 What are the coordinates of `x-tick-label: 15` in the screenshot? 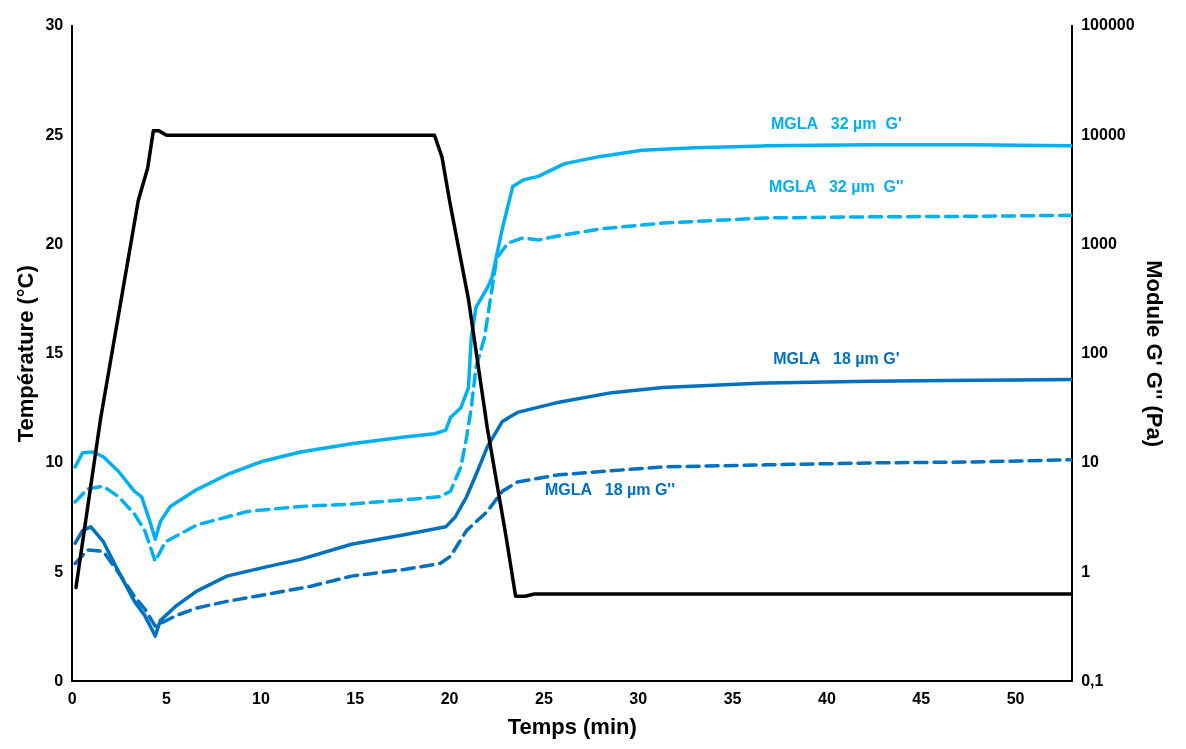 It's located at (355, 699).